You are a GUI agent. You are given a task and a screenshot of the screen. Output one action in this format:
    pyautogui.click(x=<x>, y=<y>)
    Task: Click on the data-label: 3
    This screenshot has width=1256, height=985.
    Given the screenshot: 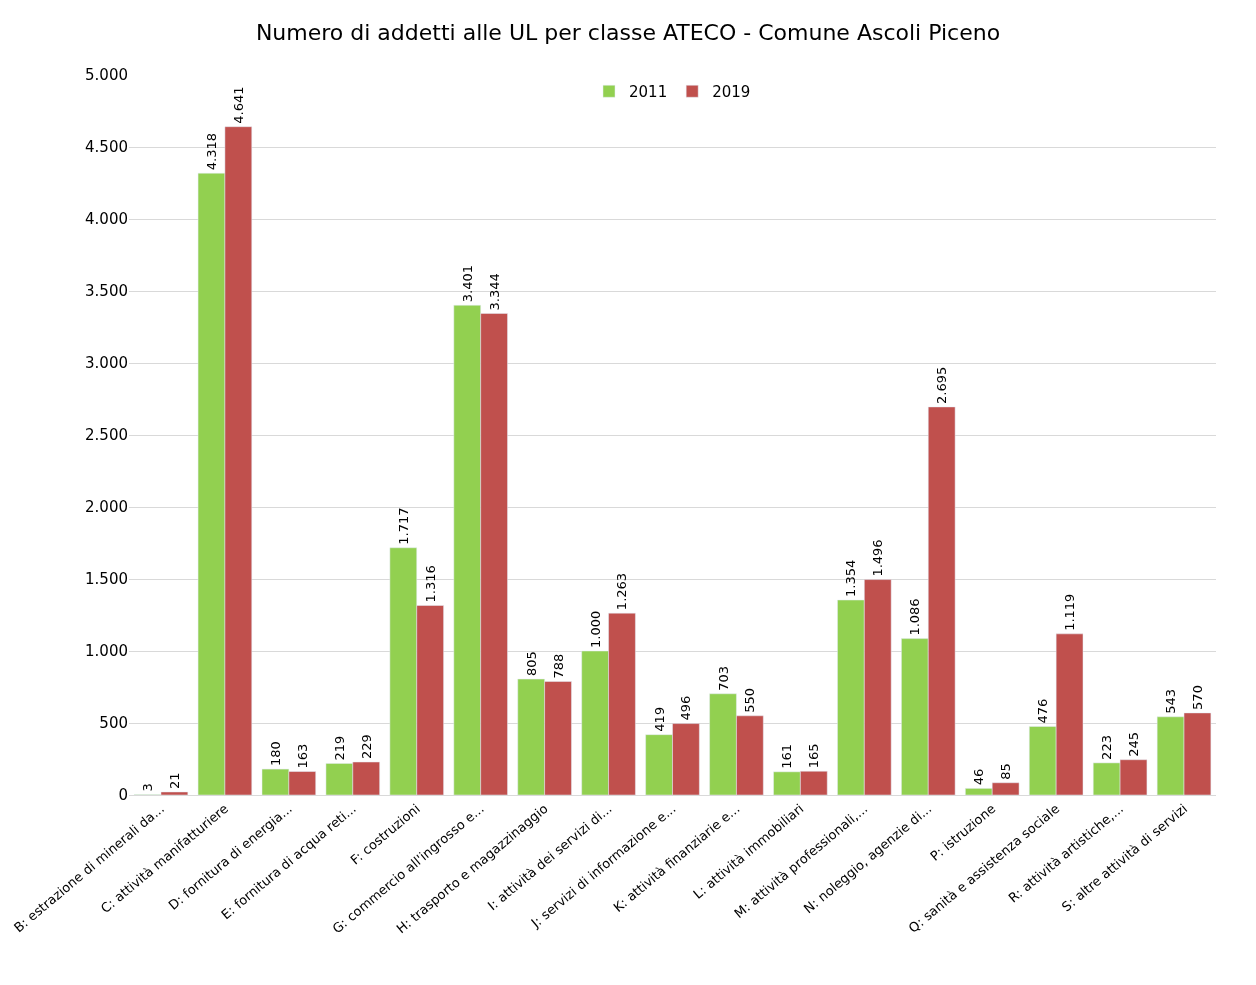 What is the action you would take?
    pyautogui.click(x=148, y=787)
    